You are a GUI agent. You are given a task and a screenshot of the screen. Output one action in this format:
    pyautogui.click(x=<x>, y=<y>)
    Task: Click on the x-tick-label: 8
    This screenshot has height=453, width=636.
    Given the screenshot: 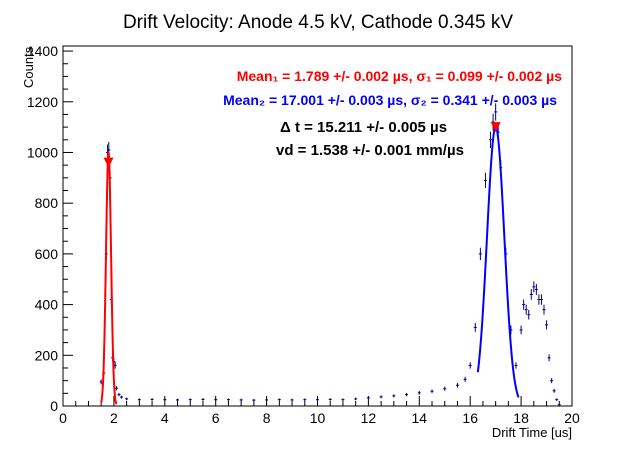 What is the action you would take?
    pyautogui.click(x=267, y=418)
    